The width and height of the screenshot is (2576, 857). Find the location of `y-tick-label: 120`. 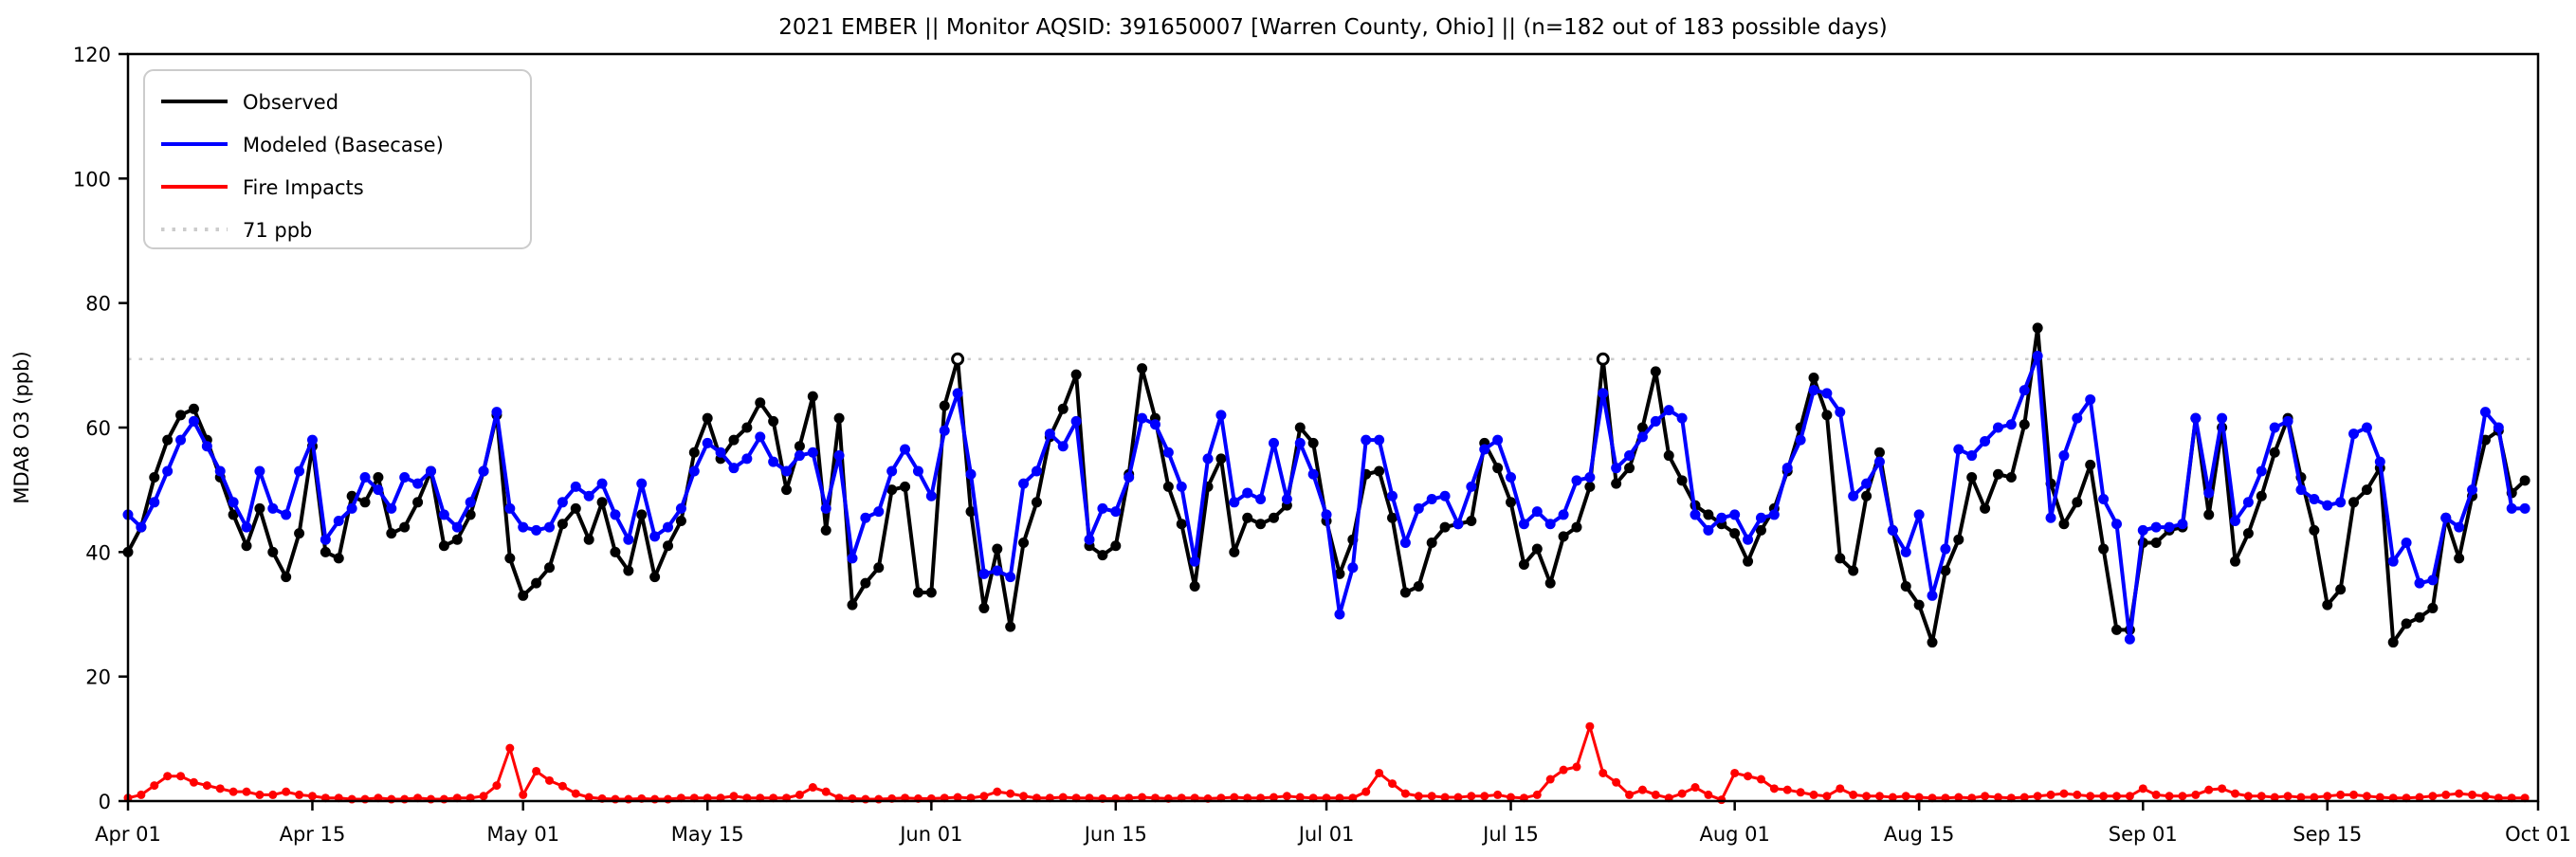

y-tick-label: 120 is located at coordinates (92, 55).